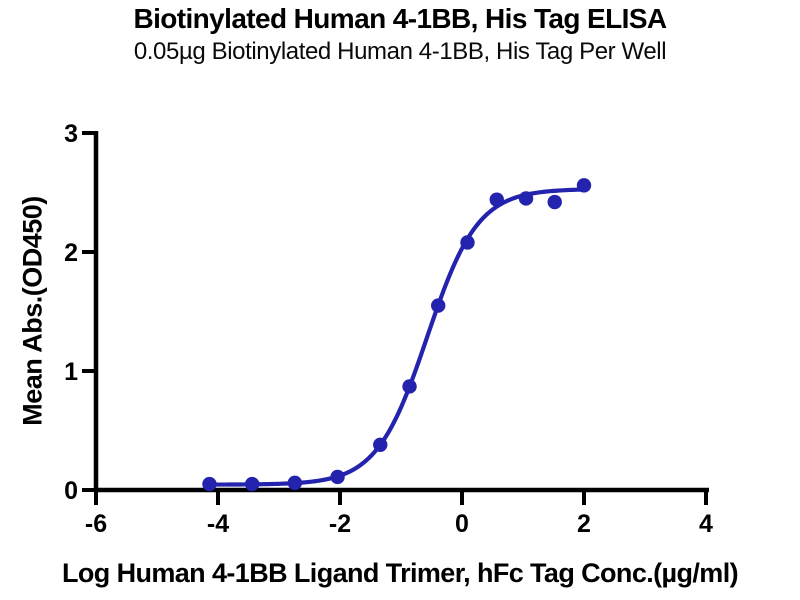 Image resolution: width=800 pixels, height=600 pixels. What do you see at coordinates (71, 134) in the screenshot?
I see `y-tick-label: 3` at bounding box center [71, 134].